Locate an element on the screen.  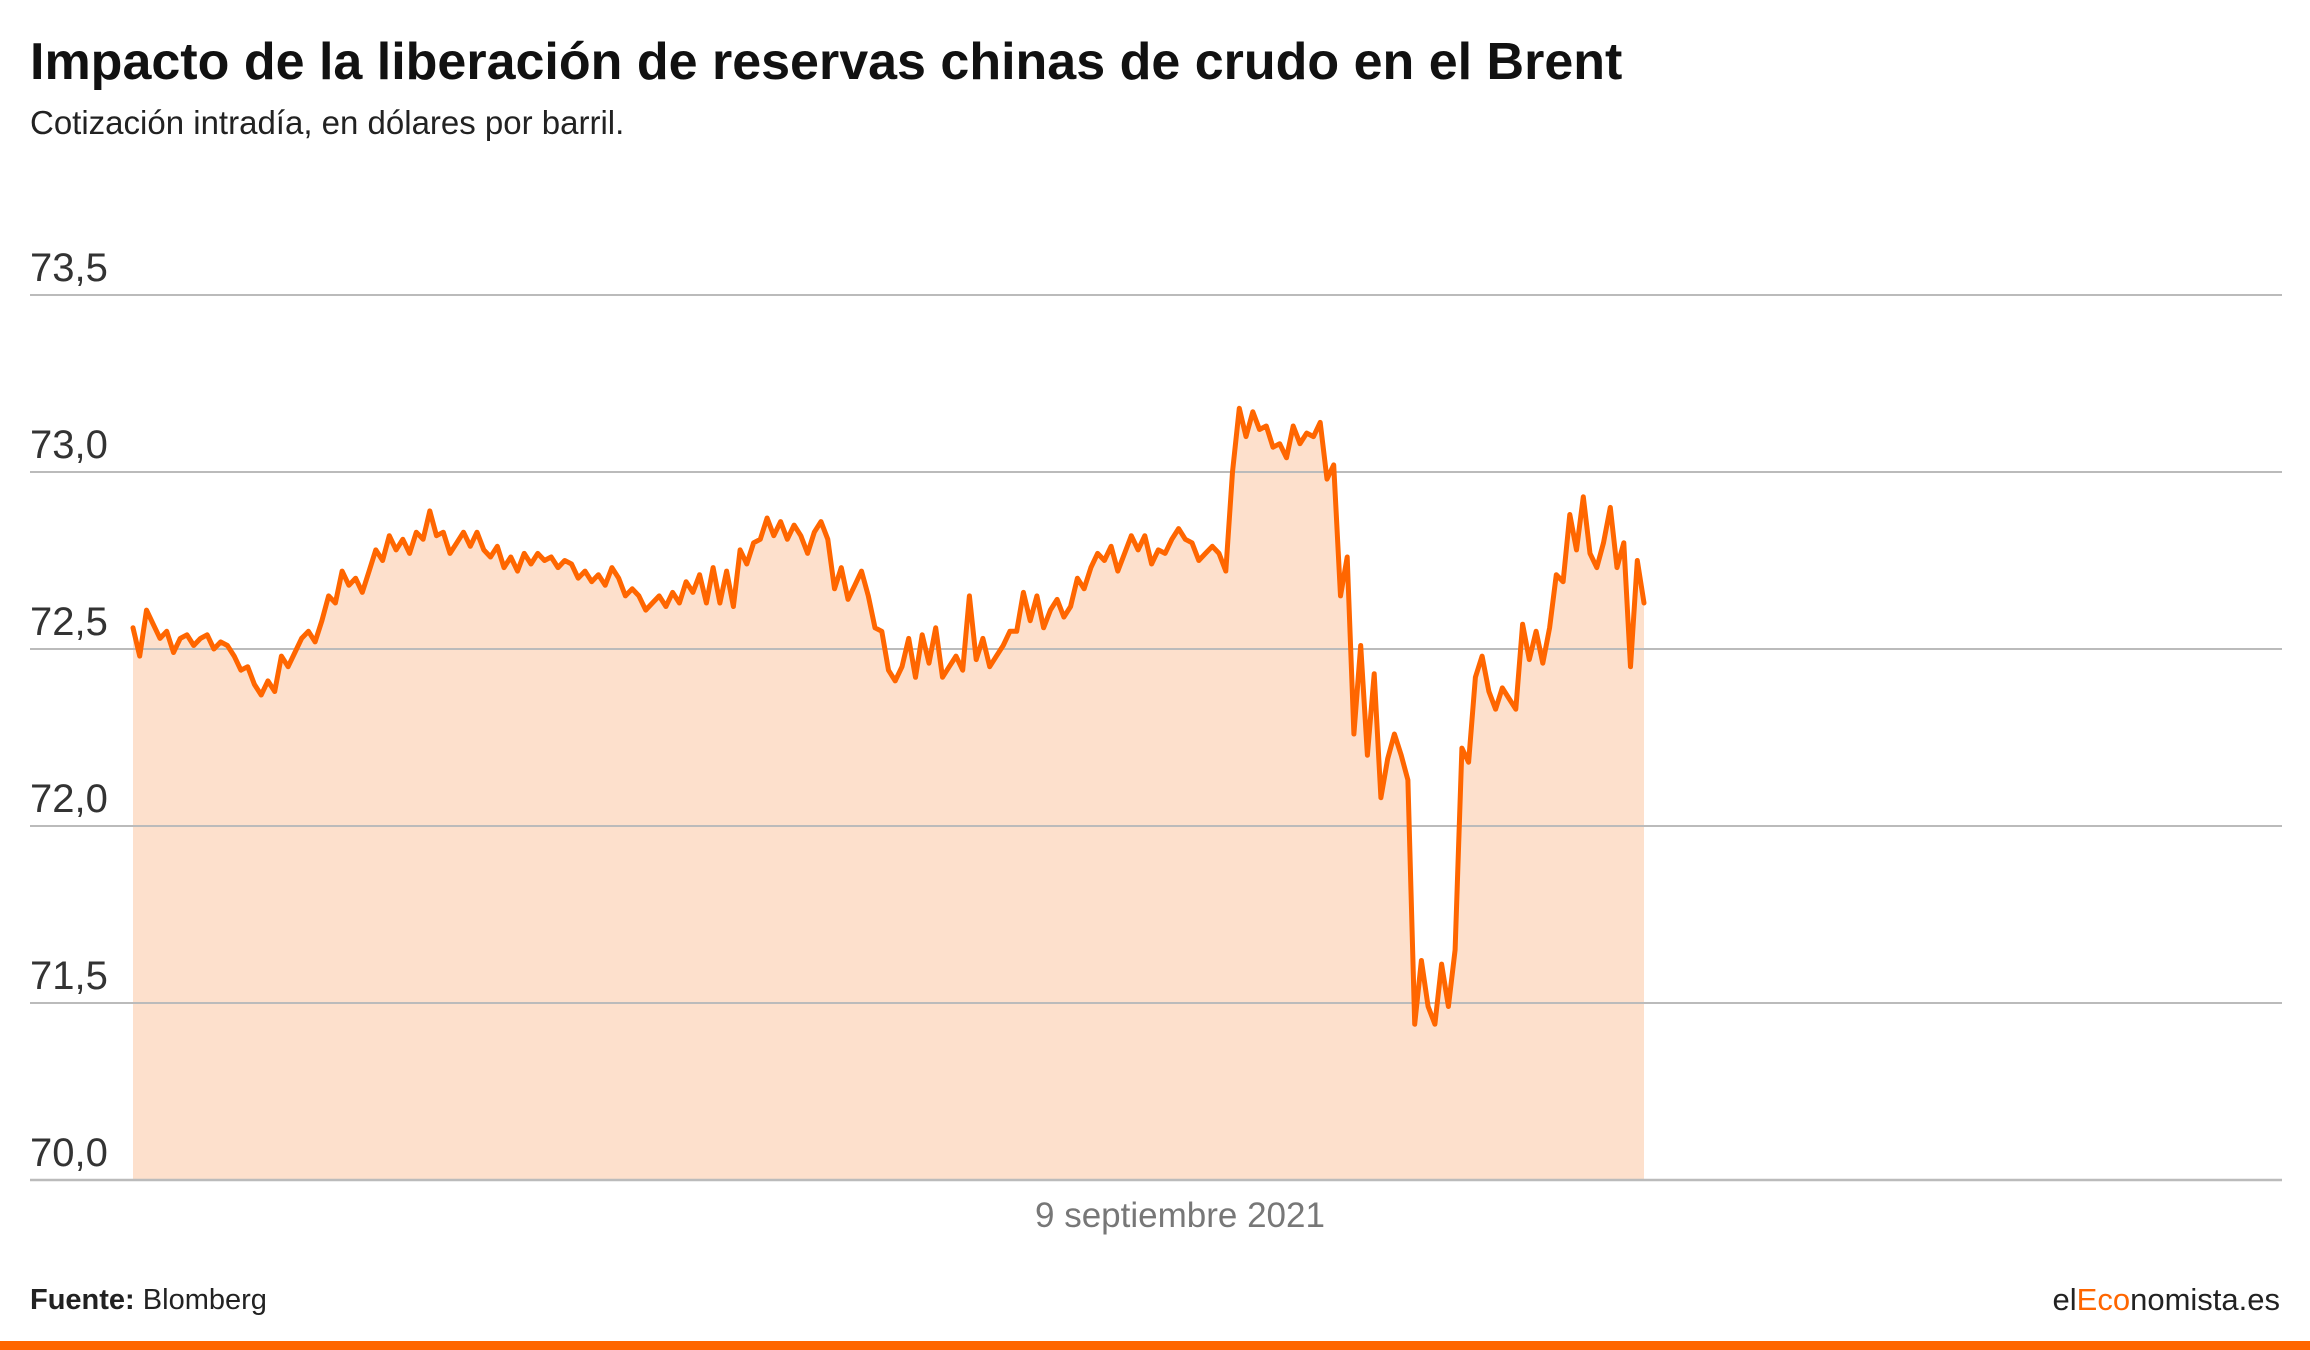
brand-bottom-bar is located at coordinates (1155, 1345).